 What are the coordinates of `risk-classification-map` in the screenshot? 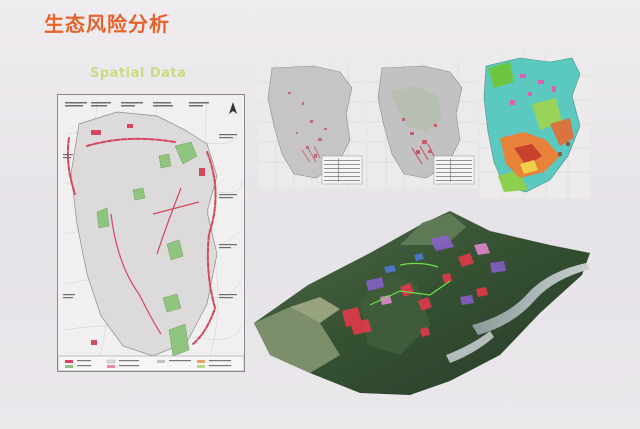 It's located at (535, 125).